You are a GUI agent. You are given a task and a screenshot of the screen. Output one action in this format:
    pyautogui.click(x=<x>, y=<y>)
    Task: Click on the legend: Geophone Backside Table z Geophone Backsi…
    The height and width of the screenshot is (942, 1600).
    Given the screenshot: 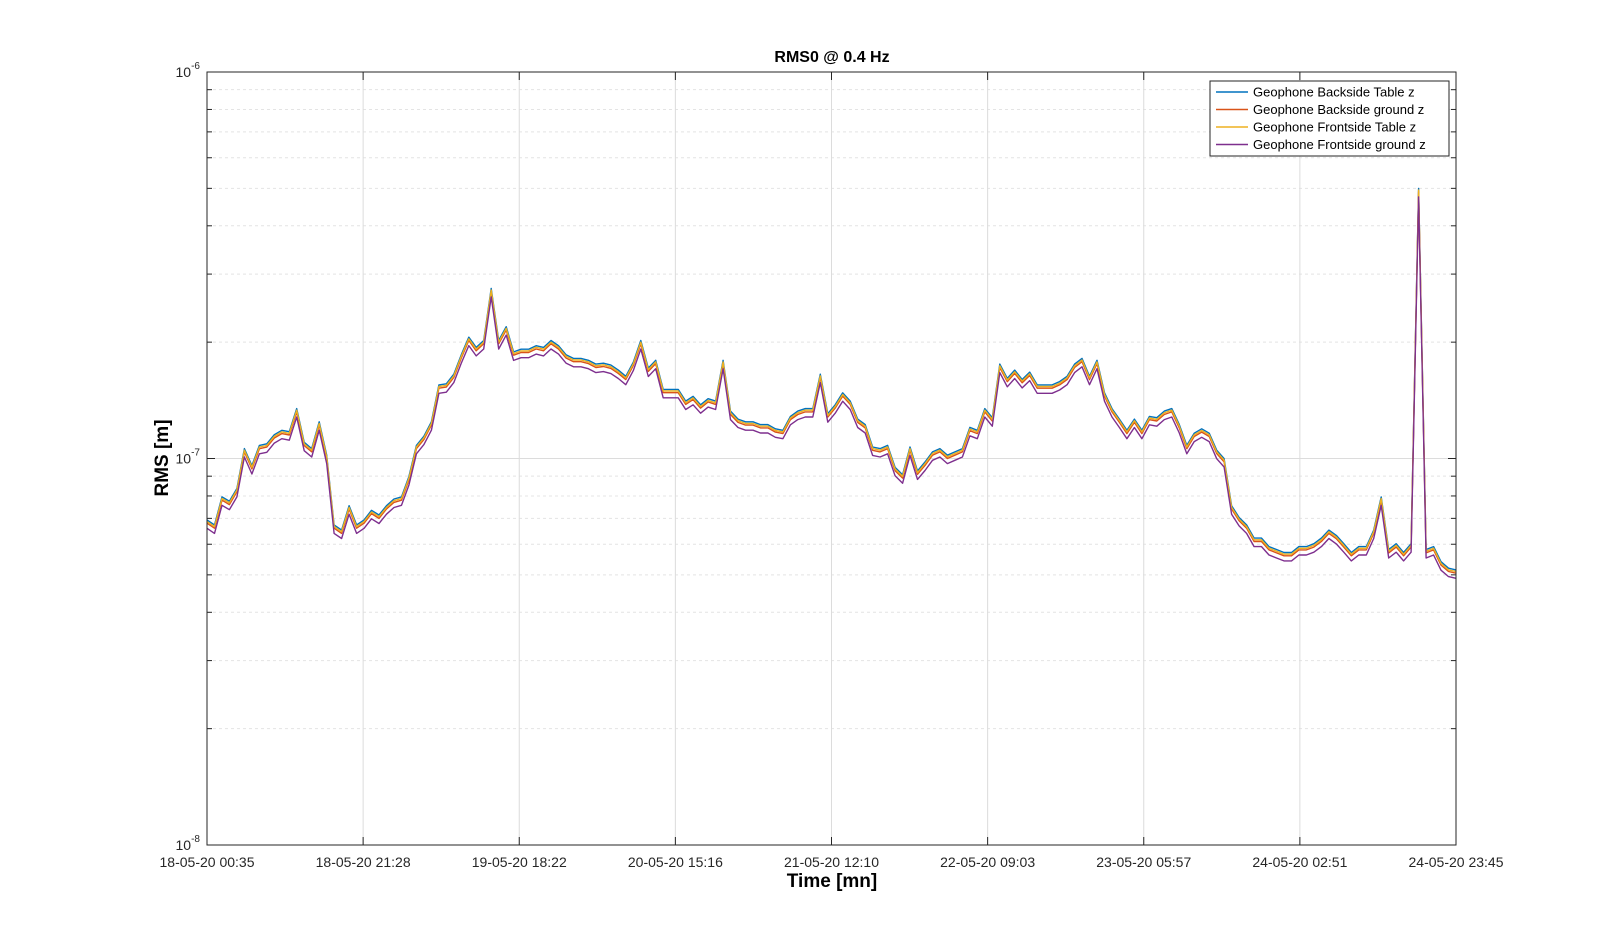 What is the action you would take?
    pyautogui.click(x=1329, y=118)
    